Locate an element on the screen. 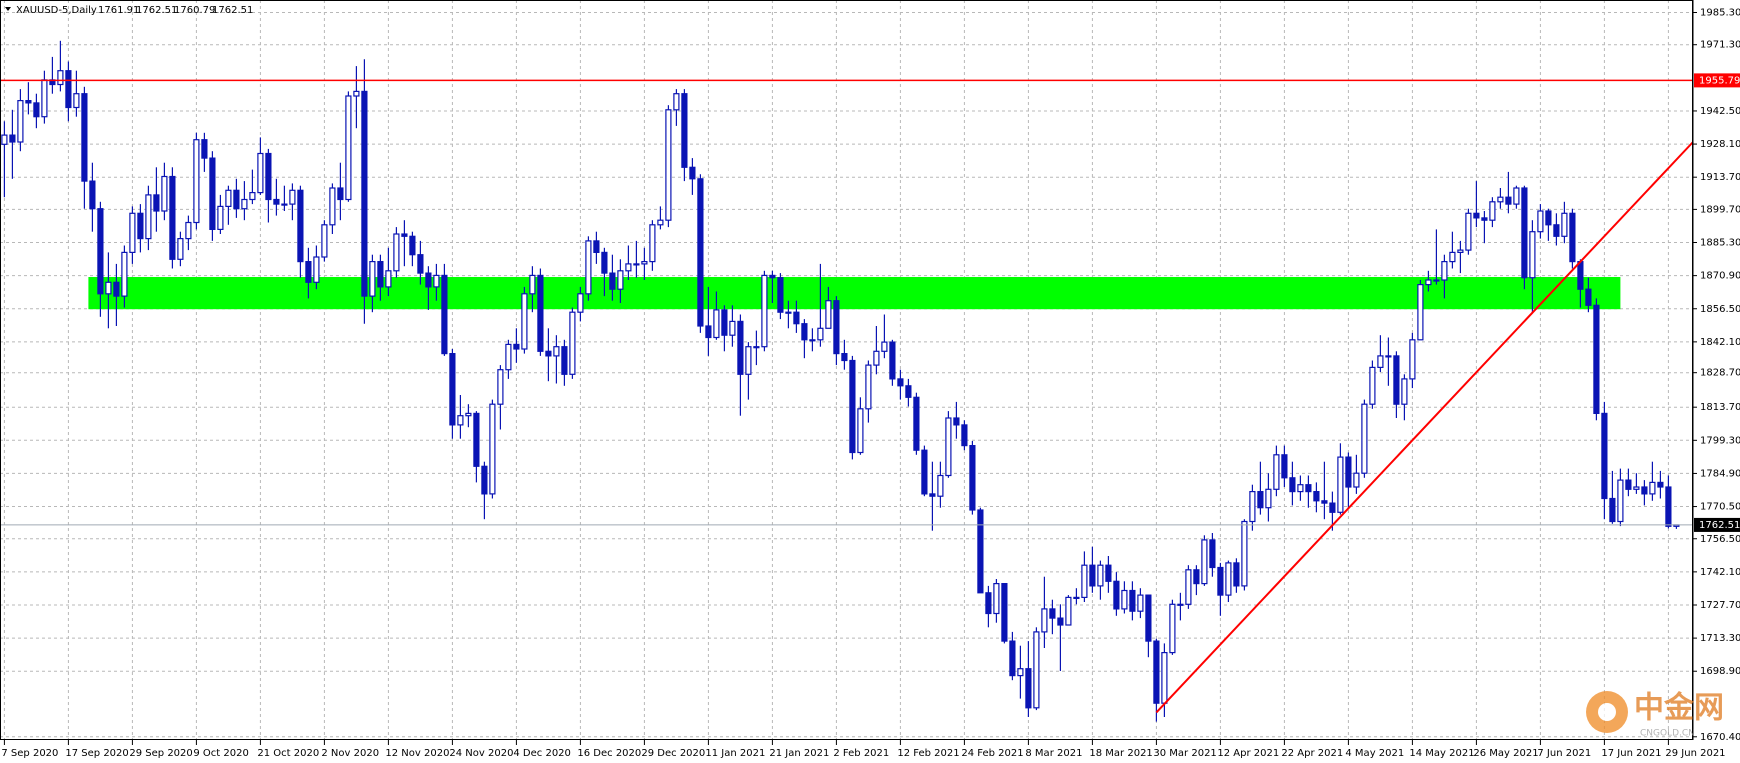  resistance-label-box is located at coordinates (1717, 80).